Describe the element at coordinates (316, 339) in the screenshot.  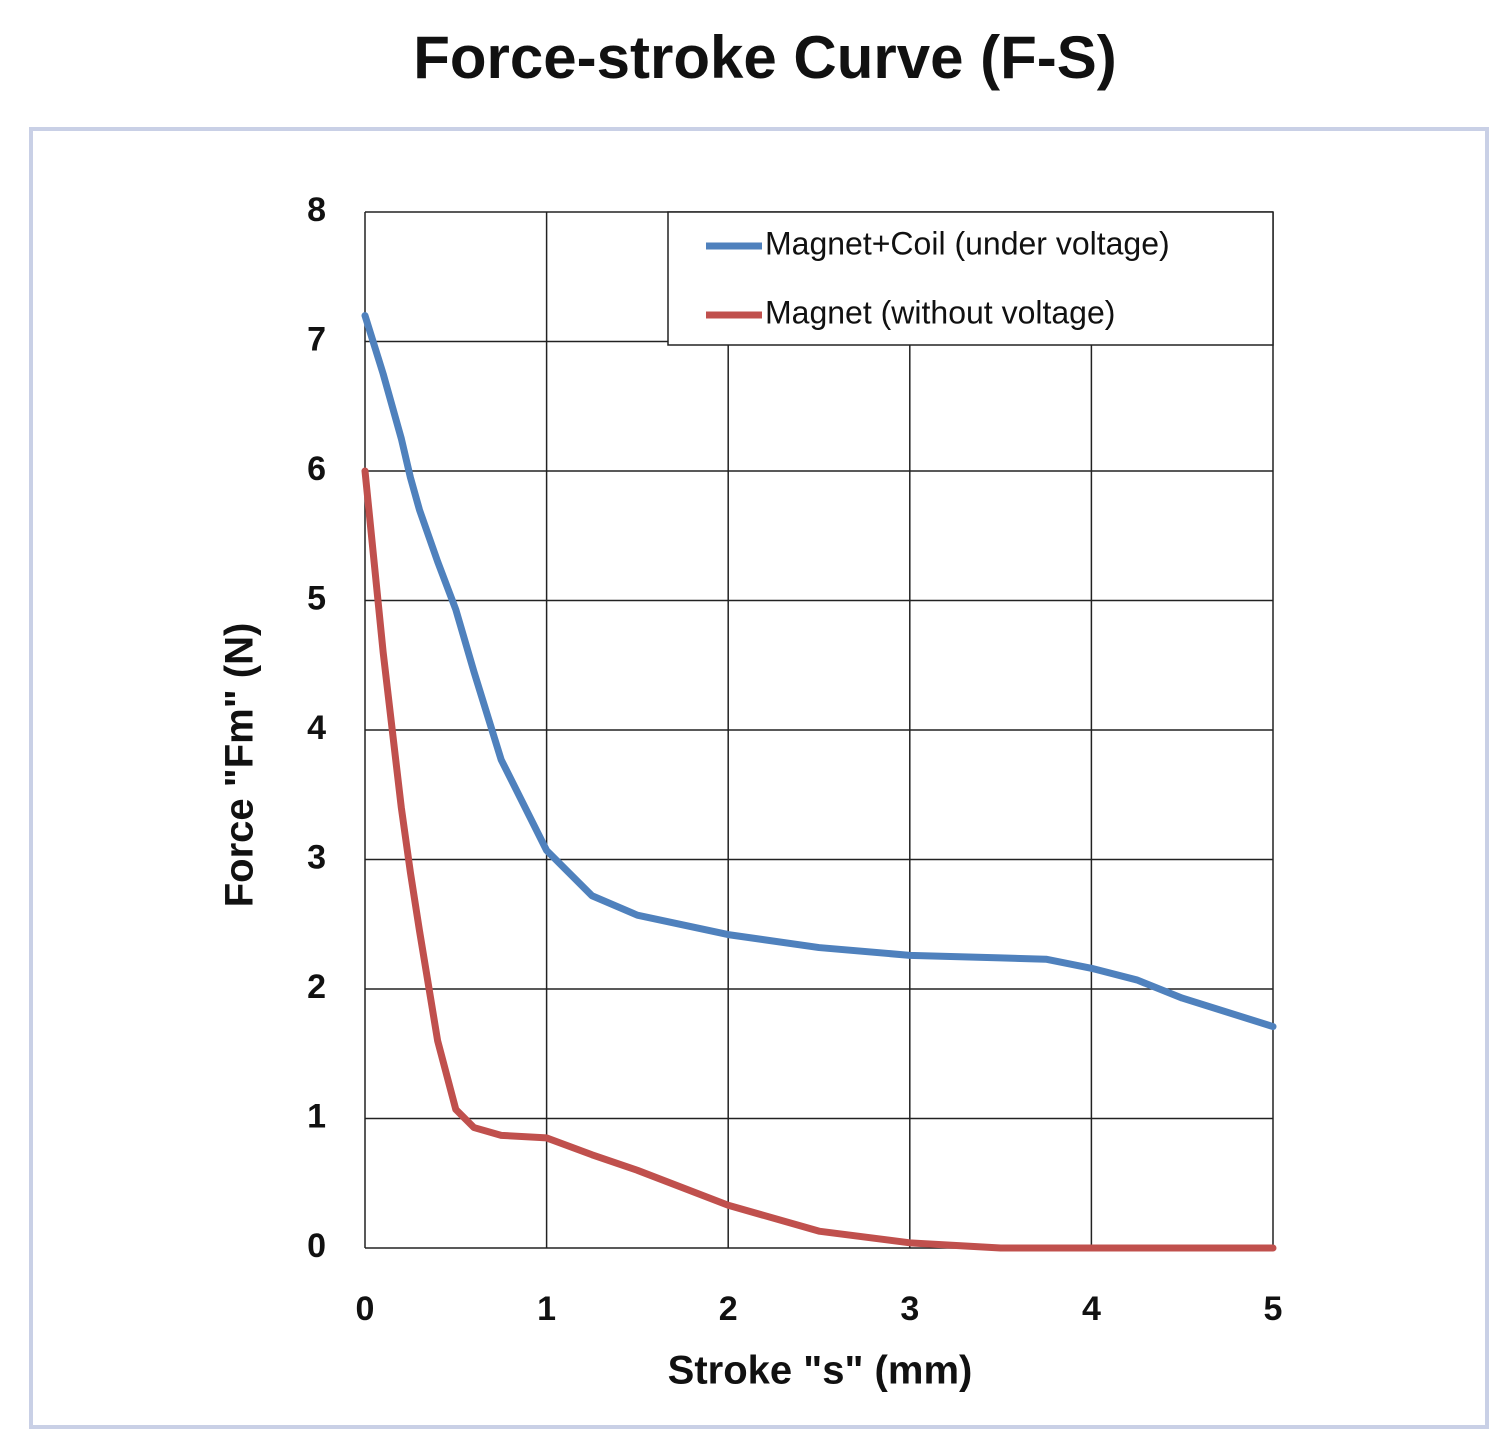
I see `y-tick-label: 7` at that location.